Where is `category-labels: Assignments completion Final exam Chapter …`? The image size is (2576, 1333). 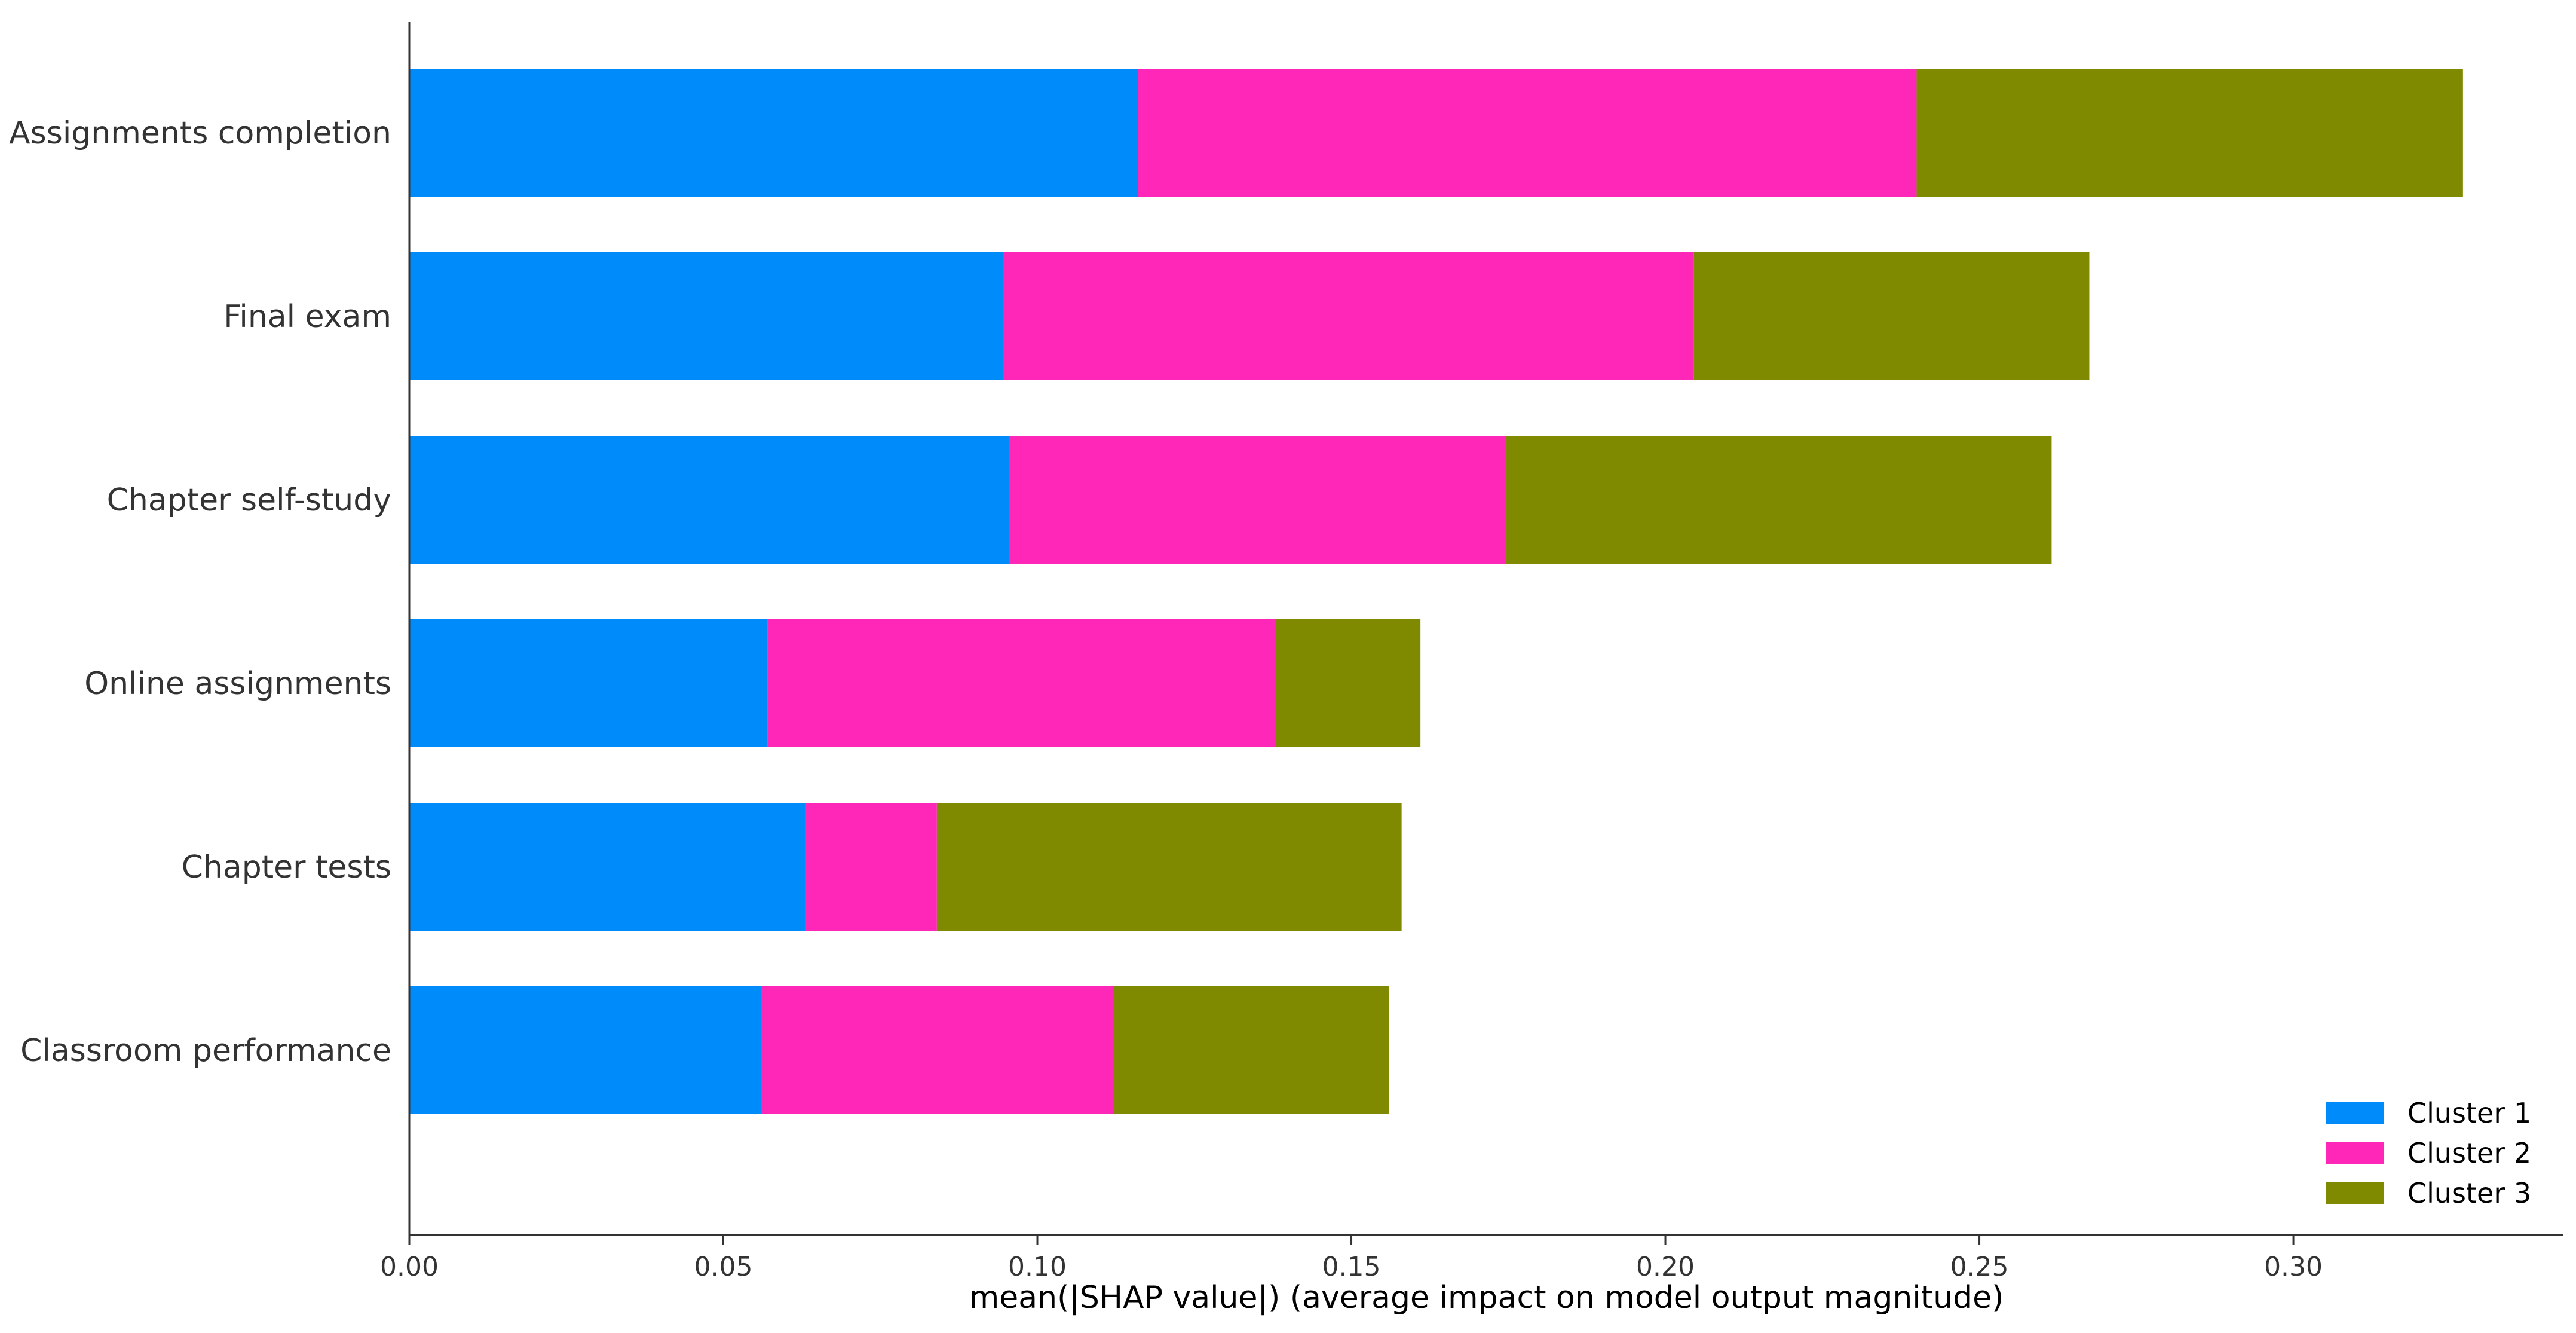
category-labels: Assignments completion Final exam Chapter … is located at coordinates (200, 592).